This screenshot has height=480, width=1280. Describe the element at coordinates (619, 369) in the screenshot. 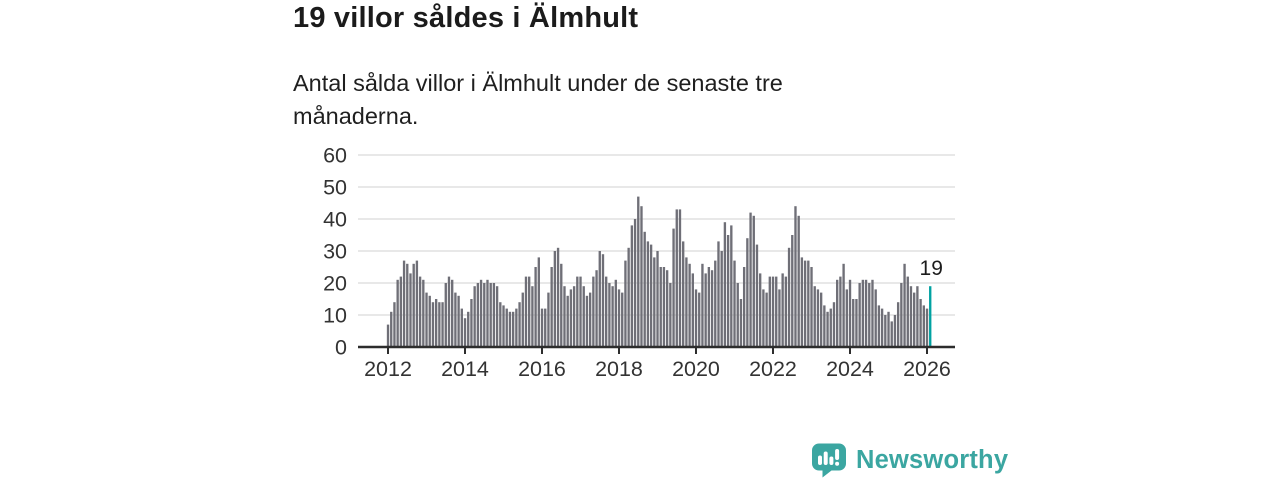

I see `x-tick-label: 2018` at that location.